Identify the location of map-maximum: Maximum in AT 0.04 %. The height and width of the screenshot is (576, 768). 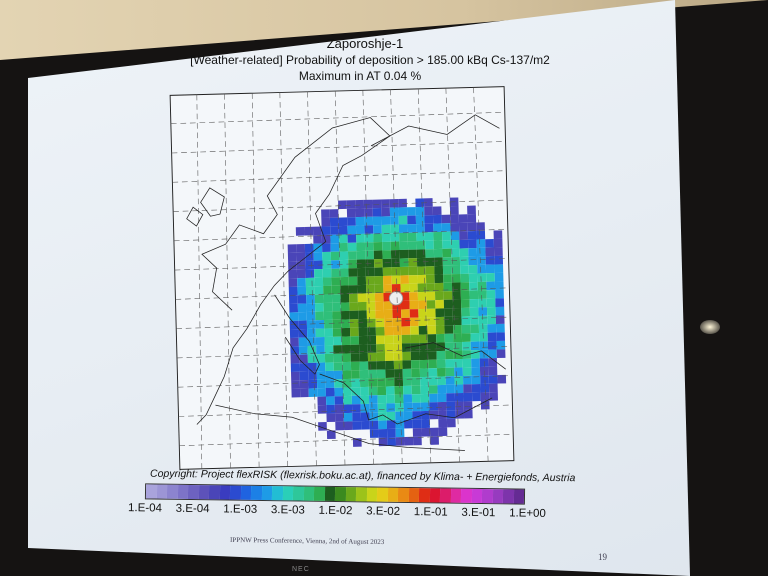
(360, 76).